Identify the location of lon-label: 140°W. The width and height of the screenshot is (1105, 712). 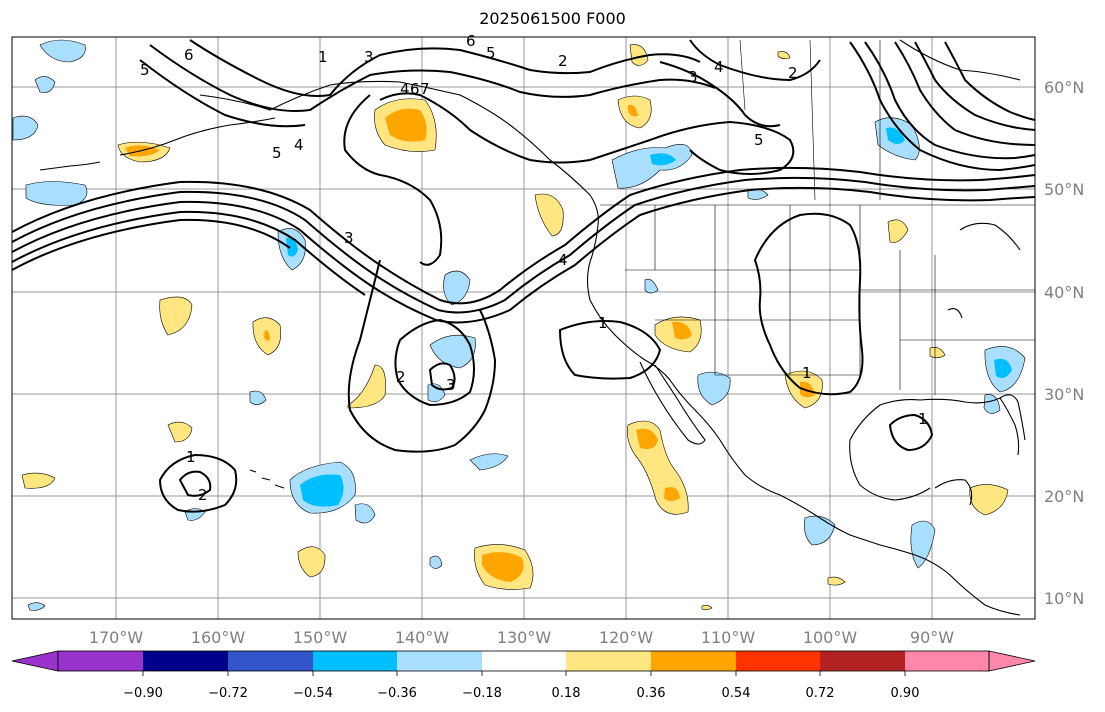
(422, 637).